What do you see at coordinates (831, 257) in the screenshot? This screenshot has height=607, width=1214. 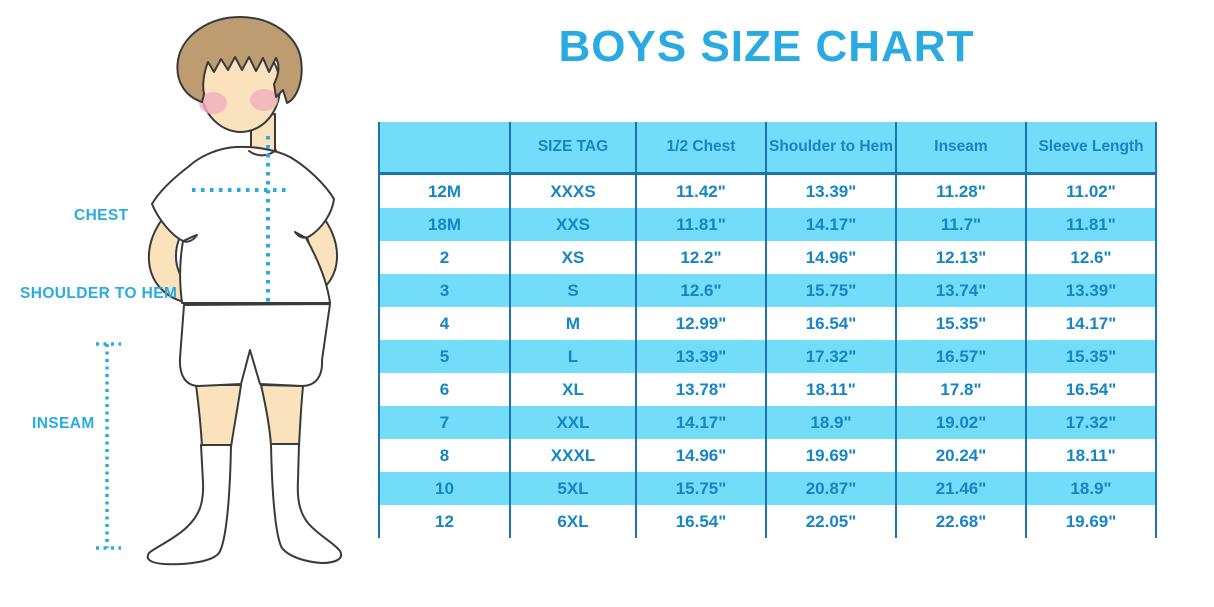 I see `cell-shoulder-to-hem: 14.96"` at bounding box center [831, 257].